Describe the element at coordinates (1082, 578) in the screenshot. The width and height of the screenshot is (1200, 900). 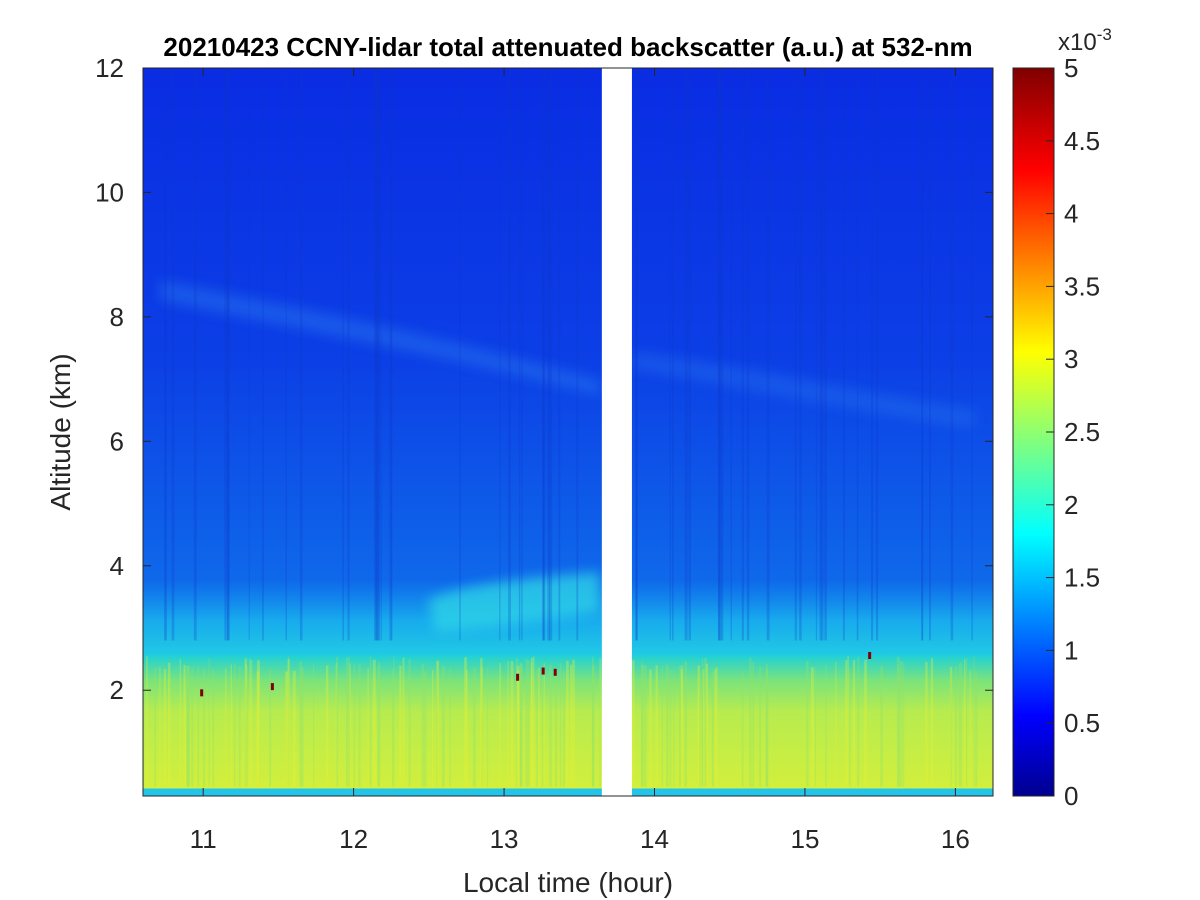
I see `colorbar-tick-label: 1.5` at that location.